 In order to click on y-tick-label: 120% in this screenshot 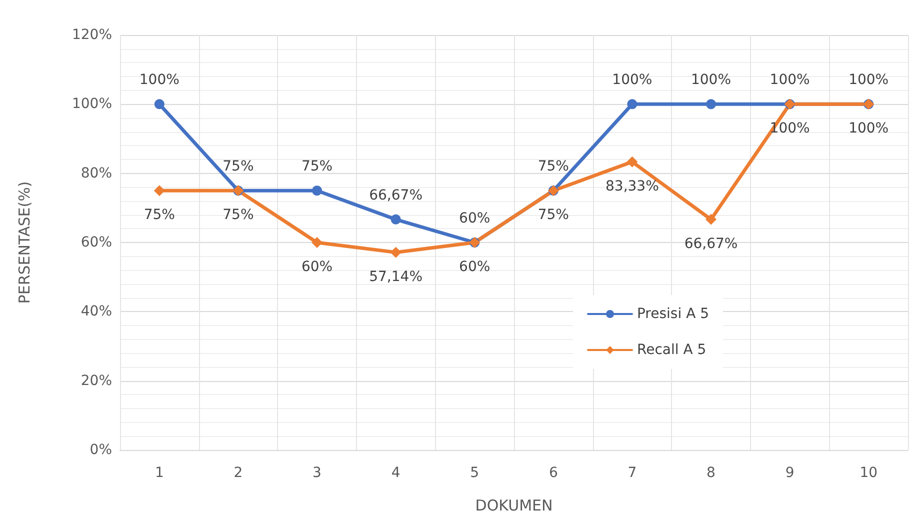, I will do `click(92, 35)`.